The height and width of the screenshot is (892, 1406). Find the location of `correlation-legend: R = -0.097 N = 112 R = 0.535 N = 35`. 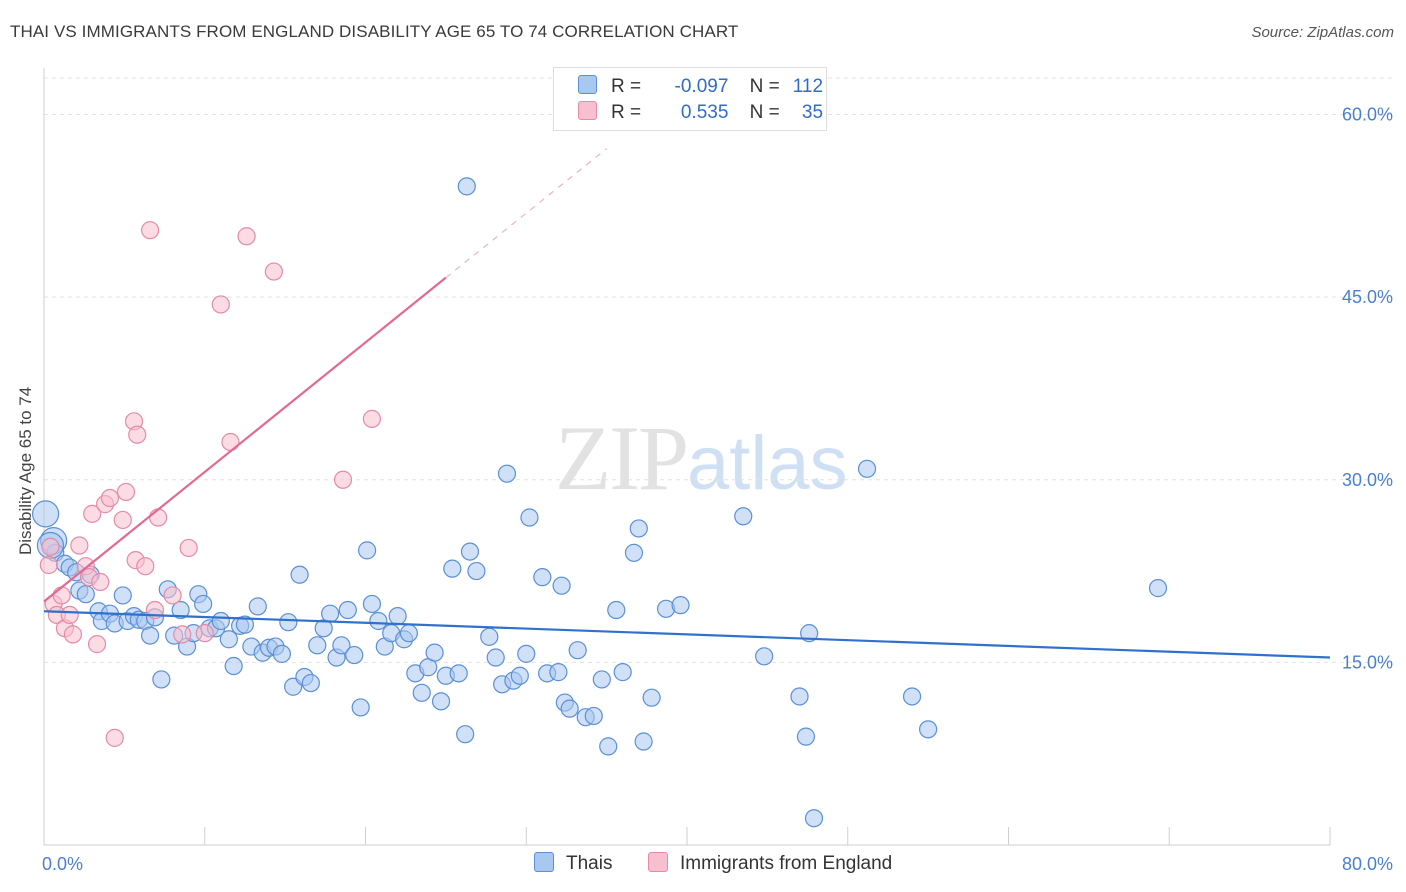

correlation-legend: R = -0.097 N = 112 R = 0.535 N = 35 is located at coordinates (690, 99).